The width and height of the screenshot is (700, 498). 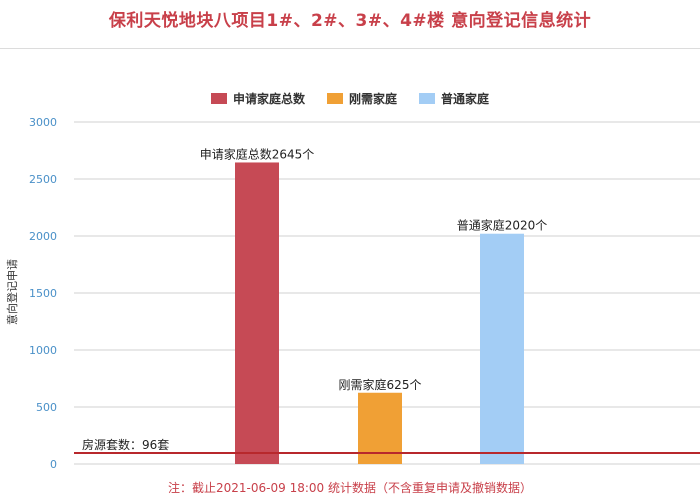 I want to click on y-axis-label: 意向登记申请, so click(x=12, y=292).